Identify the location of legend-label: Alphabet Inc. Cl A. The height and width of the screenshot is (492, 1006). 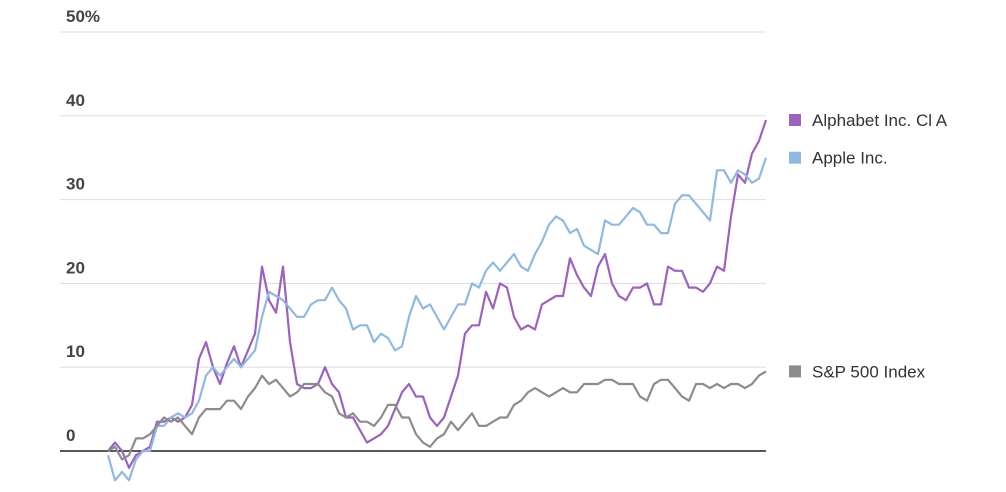
(880, 120).